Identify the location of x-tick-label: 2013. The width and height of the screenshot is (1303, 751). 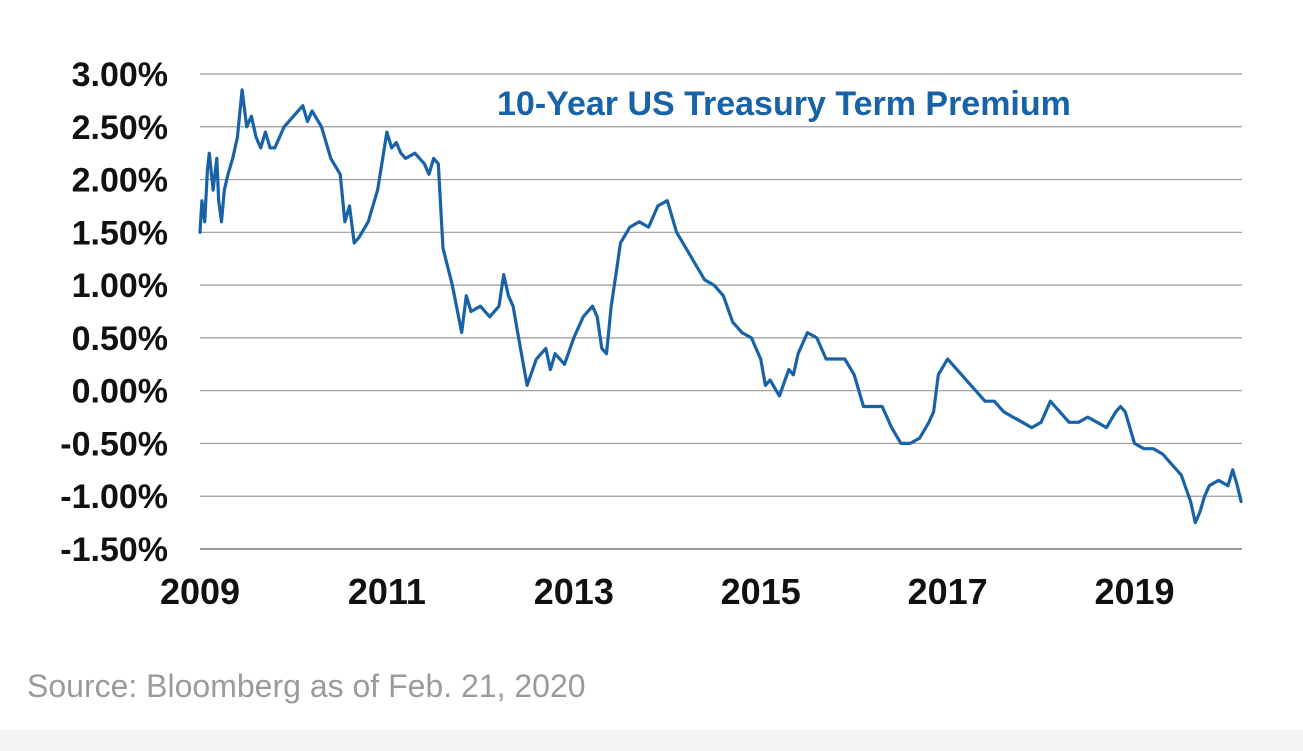
(574, 591).